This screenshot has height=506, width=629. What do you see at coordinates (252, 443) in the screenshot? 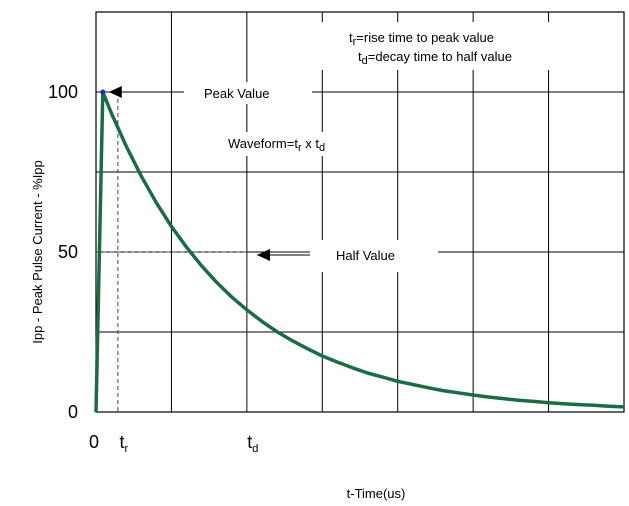
I see `x-tick-label: td` at bounding box center [252, 443].